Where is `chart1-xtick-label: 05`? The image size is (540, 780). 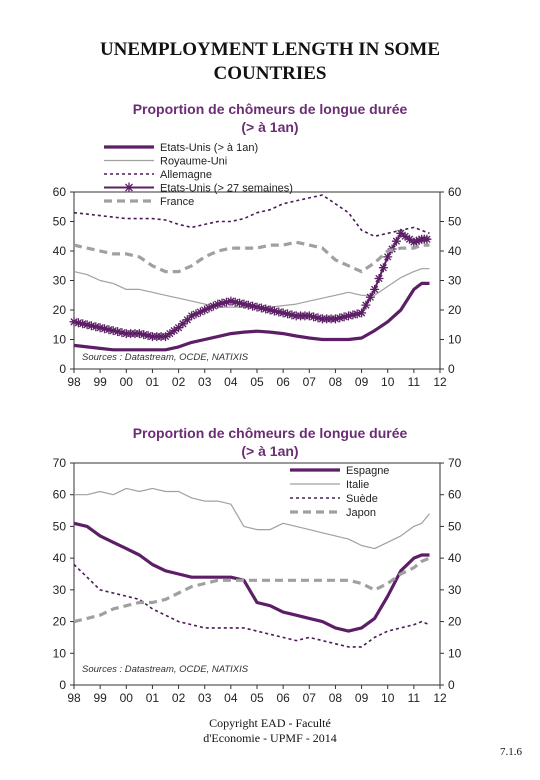
chart1-xtick-label: 05 is located at coordinates (257, 382).